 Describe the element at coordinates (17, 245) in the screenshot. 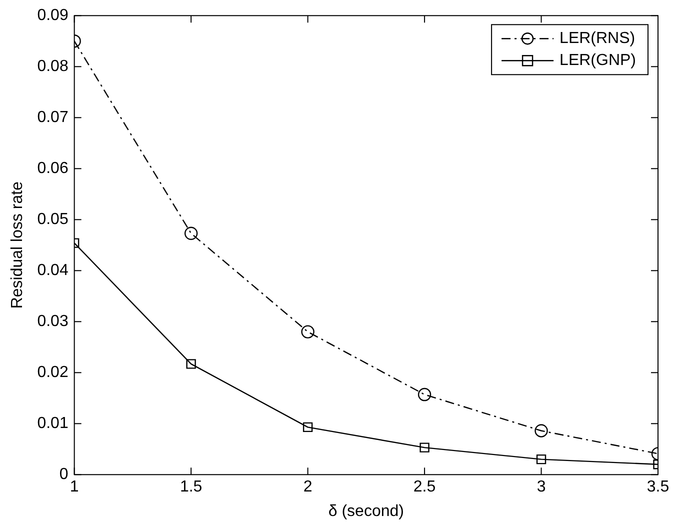

I see `y-axis-title: Residual loss rate` at that location.